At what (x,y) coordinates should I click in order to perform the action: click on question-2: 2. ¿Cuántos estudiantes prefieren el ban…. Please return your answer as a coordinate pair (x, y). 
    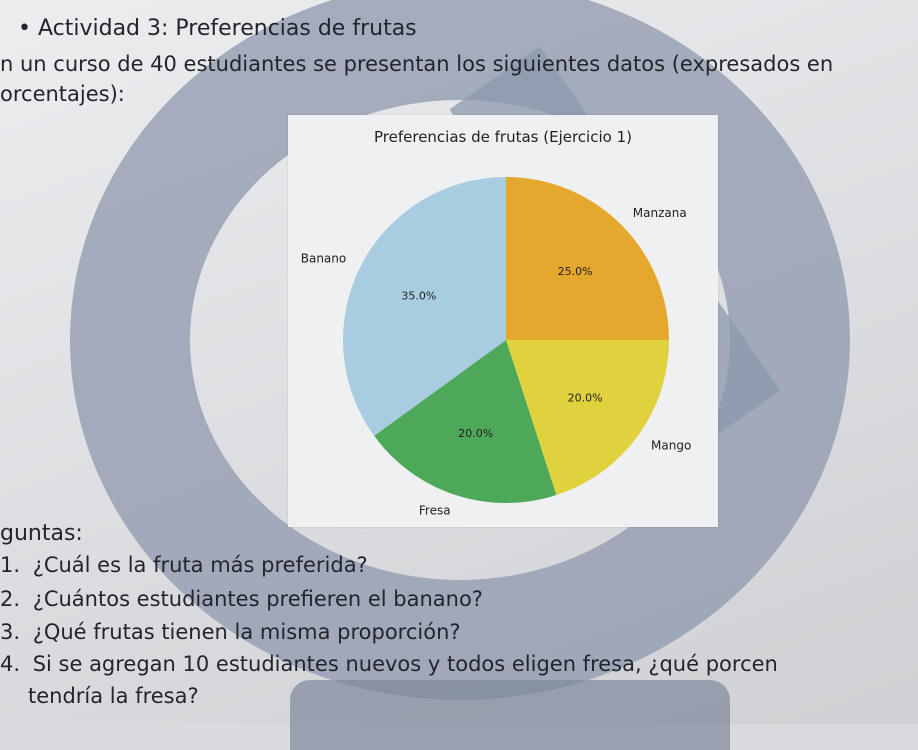
    Looking at the image, I should click on (241, 599).